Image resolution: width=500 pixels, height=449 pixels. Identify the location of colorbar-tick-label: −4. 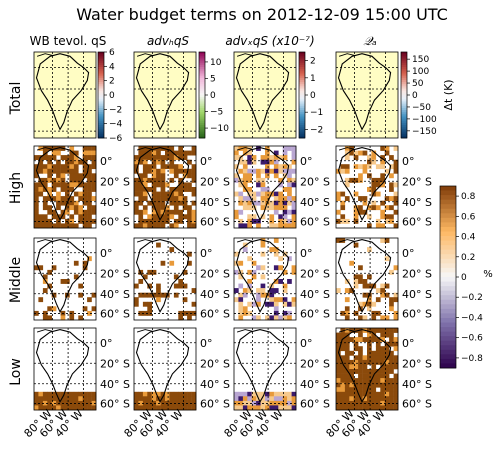
(116, 125).